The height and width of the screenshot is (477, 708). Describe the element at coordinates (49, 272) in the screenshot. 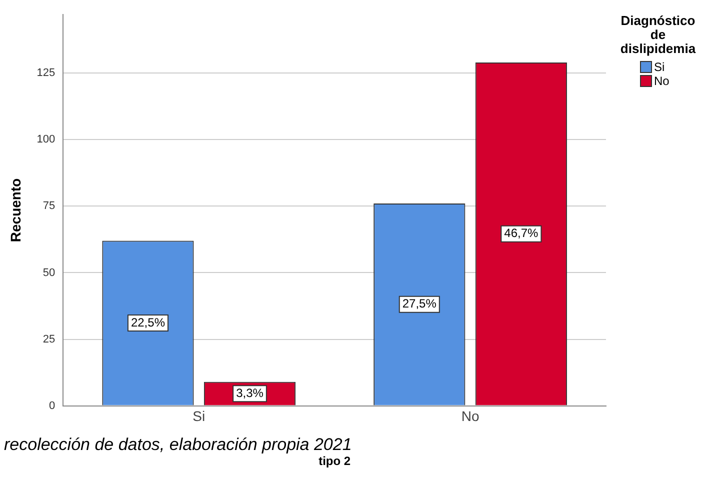

I see `y-tick-label: 50` at that location.